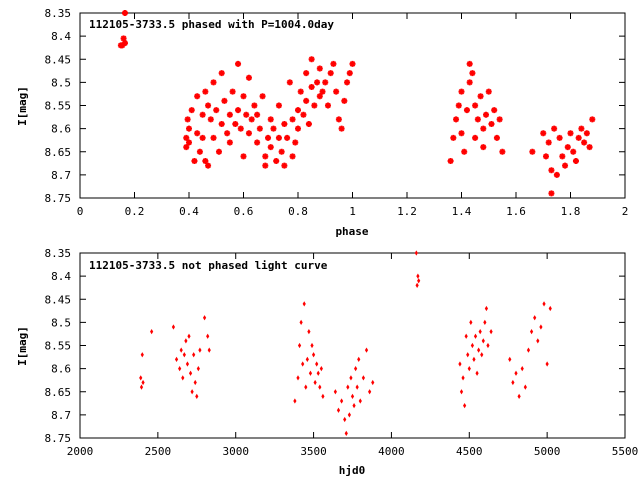 This screenshot has width=640, height=485. What do you see at coordinates (58, 346) in the screenshot?
I see `unphased-y-tick-label: 8.55` at bounding box center [58, 346].